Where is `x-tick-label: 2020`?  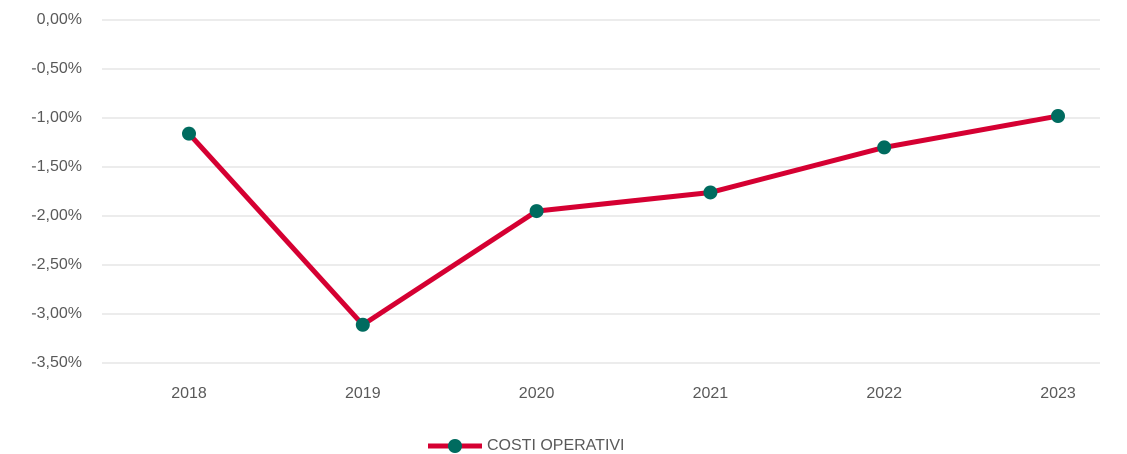 x-tick-label: 2020 is located at coordinates (537, 393).